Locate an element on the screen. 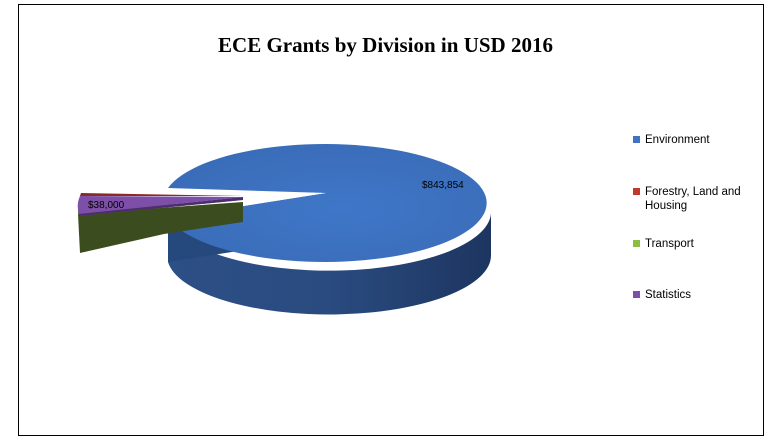  slice-forestry-land-housing is located at coordinates (162, 194).